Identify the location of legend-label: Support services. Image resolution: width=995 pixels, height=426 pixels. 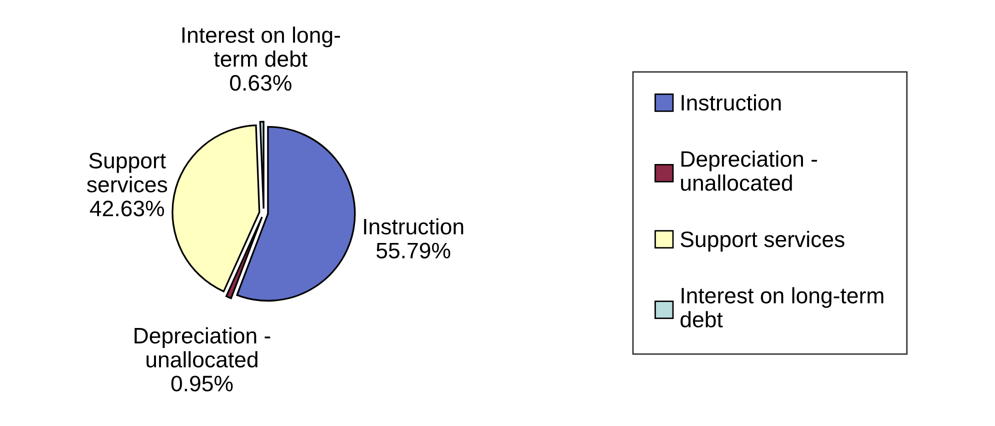
(762, 241).